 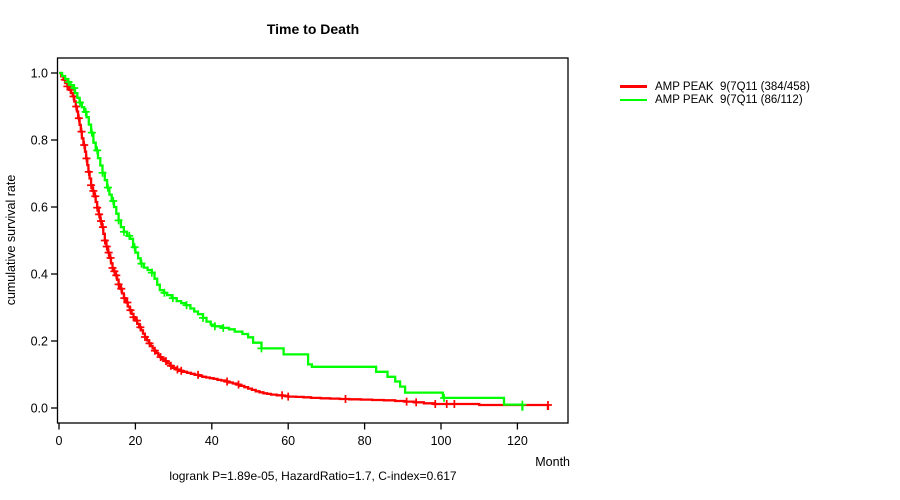 What do you see at coordinates (517, 441) in the screenshot?
I see `x-tick-label: 120` at bounding box center [517, 441].